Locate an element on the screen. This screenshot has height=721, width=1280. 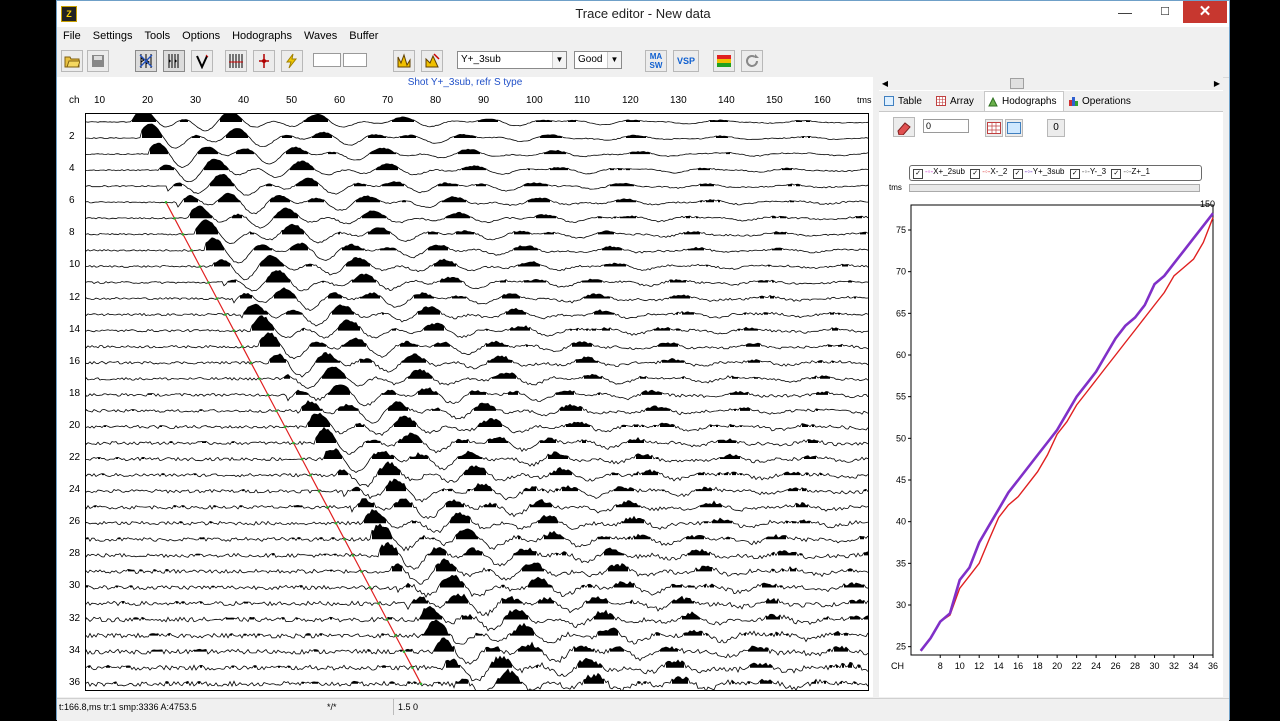
scroll-left-icon: ◀ is located at coordinates (885, 83).